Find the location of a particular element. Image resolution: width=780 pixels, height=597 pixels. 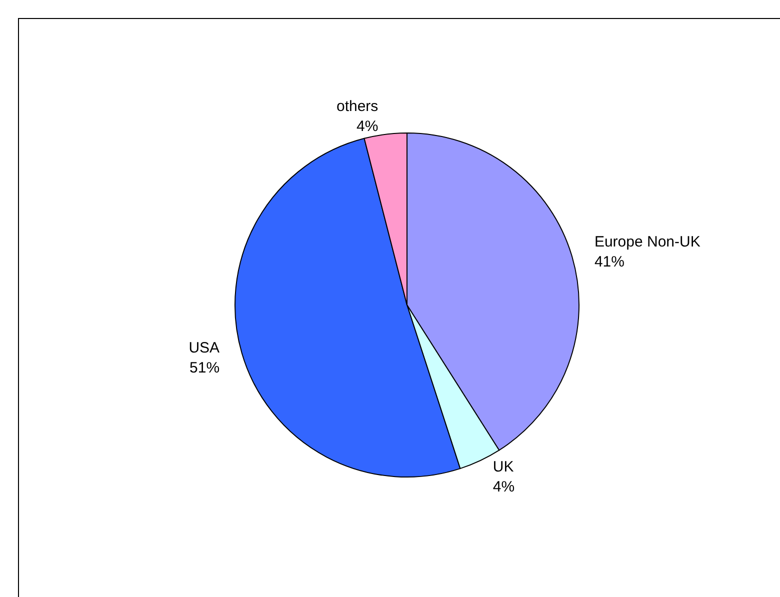

data-label: 51% is located at coordinates (205, 368).